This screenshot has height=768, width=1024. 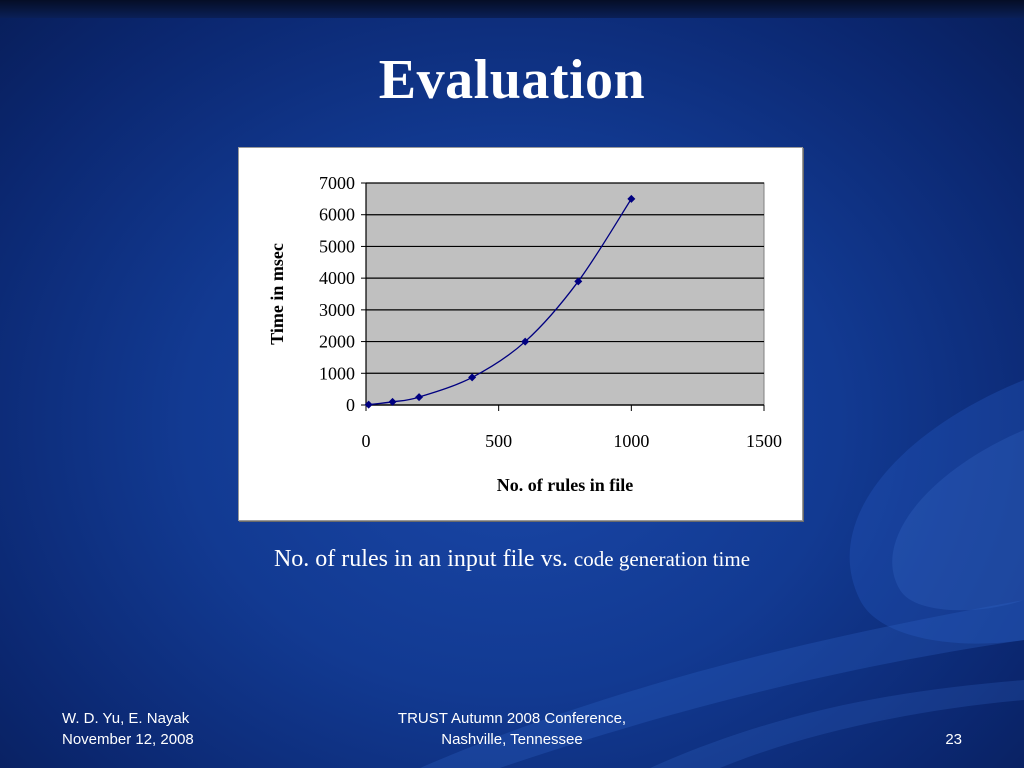 I want to click on footer-date: November 12, 2008, so click(x=128, y=739).